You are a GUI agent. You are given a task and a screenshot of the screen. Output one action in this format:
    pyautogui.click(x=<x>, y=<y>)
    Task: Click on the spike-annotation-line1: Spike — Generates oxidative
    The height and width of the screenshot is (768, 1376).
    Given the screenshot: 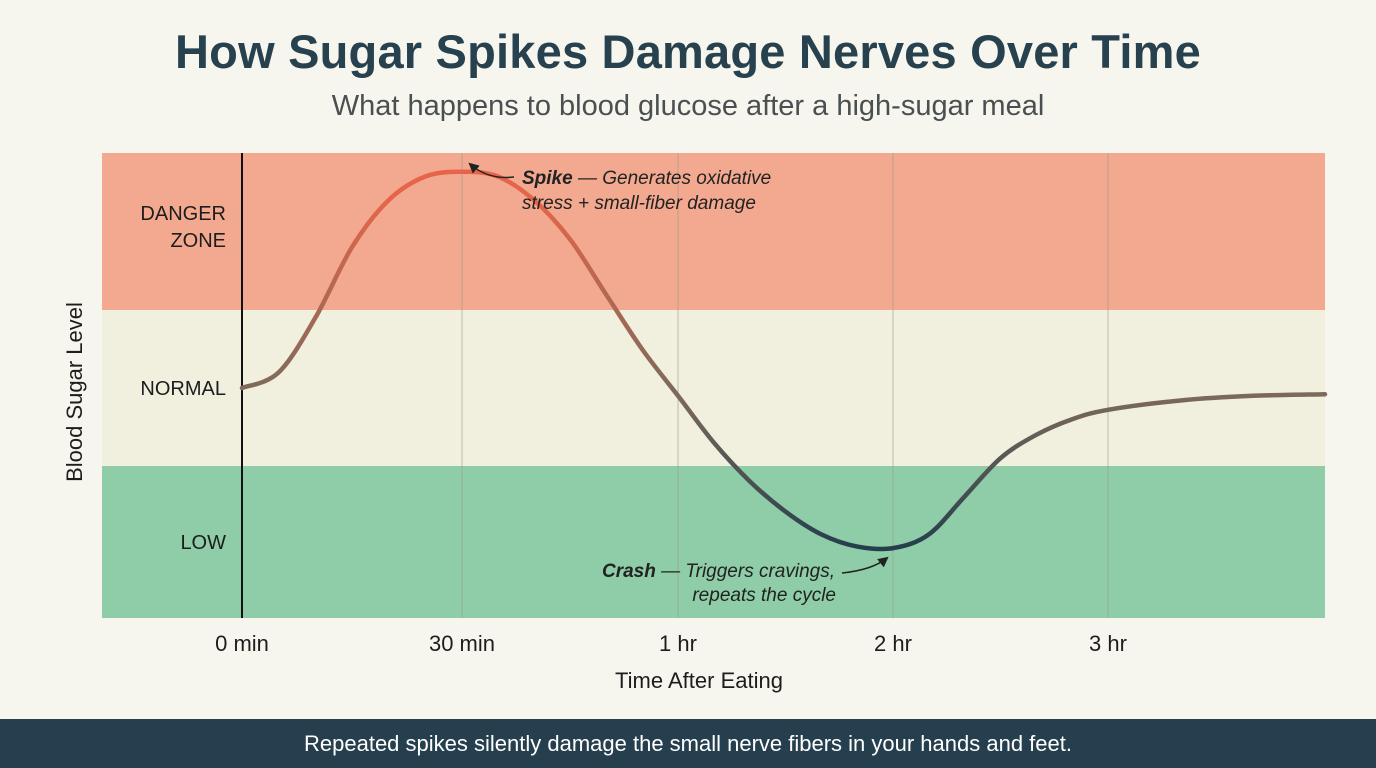 What is the action you would take?
    pyautogui.click(x=646, y=178)
    